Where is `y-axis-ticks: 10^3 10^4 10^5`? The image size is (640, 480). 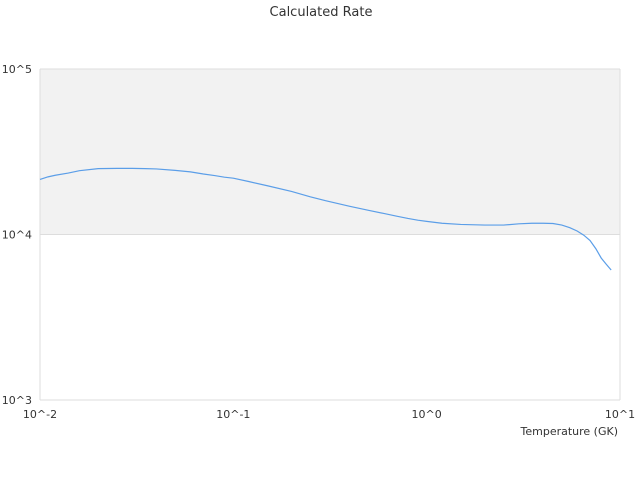 y-axis-ticks: 10^3 10^4 10^5 is located at coordinates (17, 235).